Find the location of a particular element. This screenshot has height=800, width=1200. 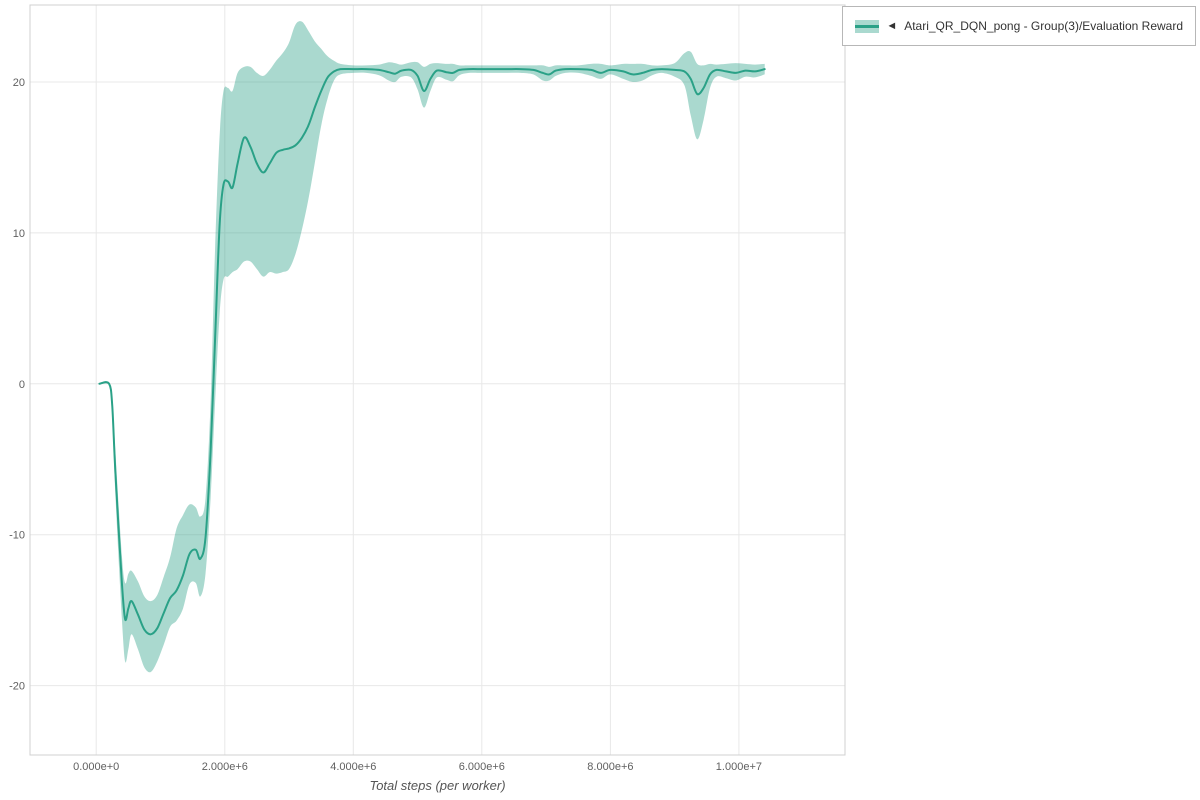

legend-marker-icon: ◄ is located at coordinates (892, 25).